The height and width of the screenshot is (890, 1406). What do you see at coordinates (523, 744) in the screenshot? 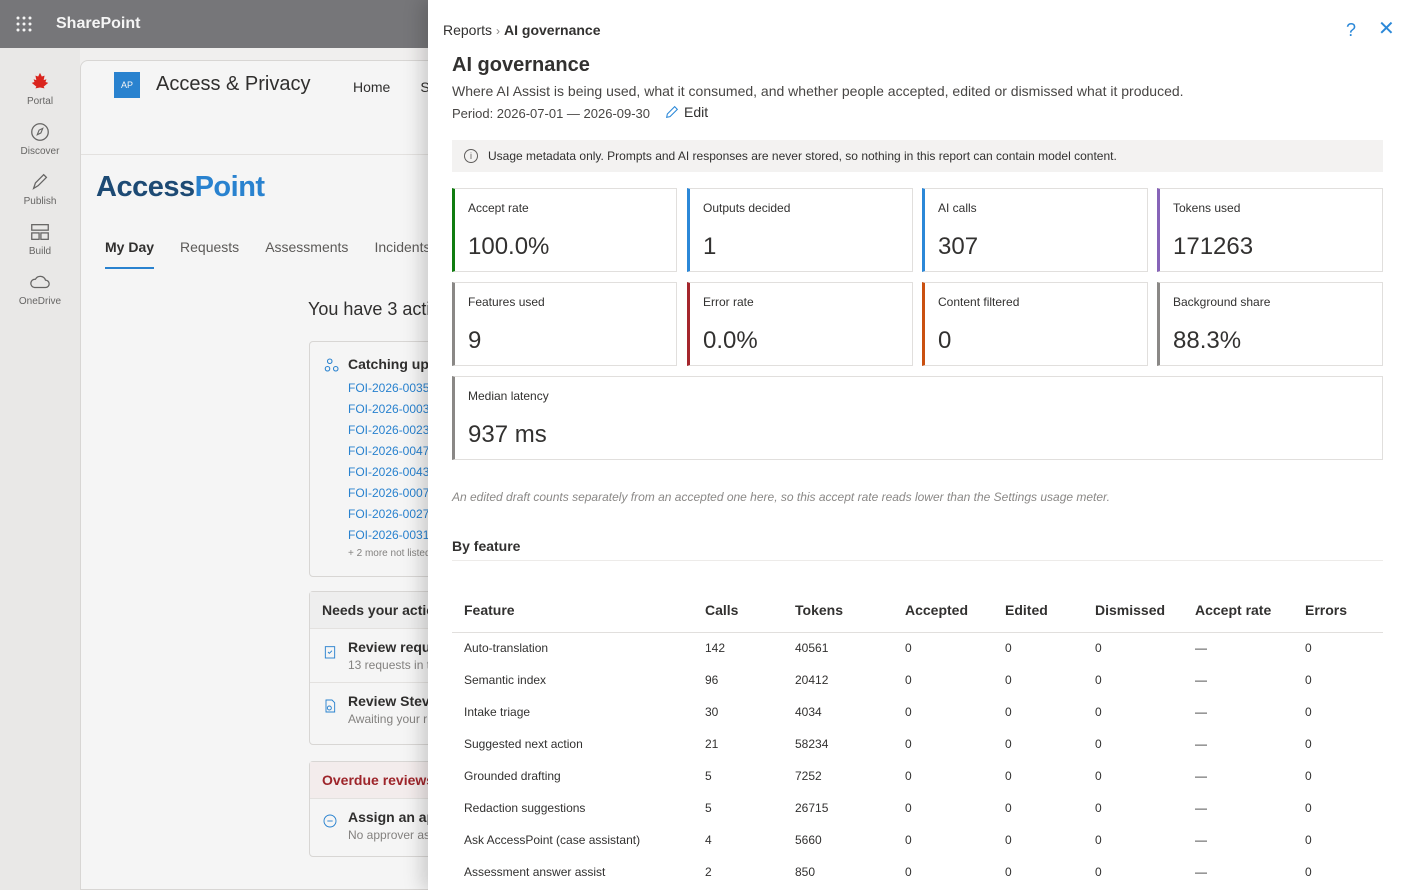
I see `table-cell: Suggested next action` at bounding box center [523, 744].